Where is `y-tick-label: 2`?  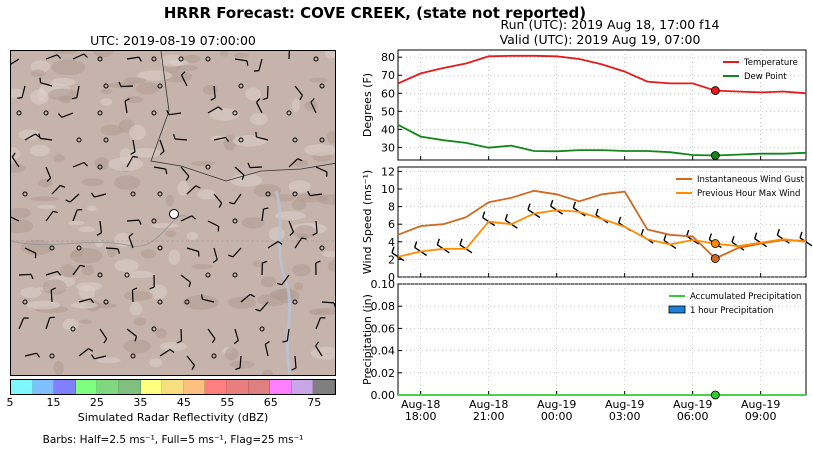 y-tick-label: 2 is located at coordinates (391, 259).